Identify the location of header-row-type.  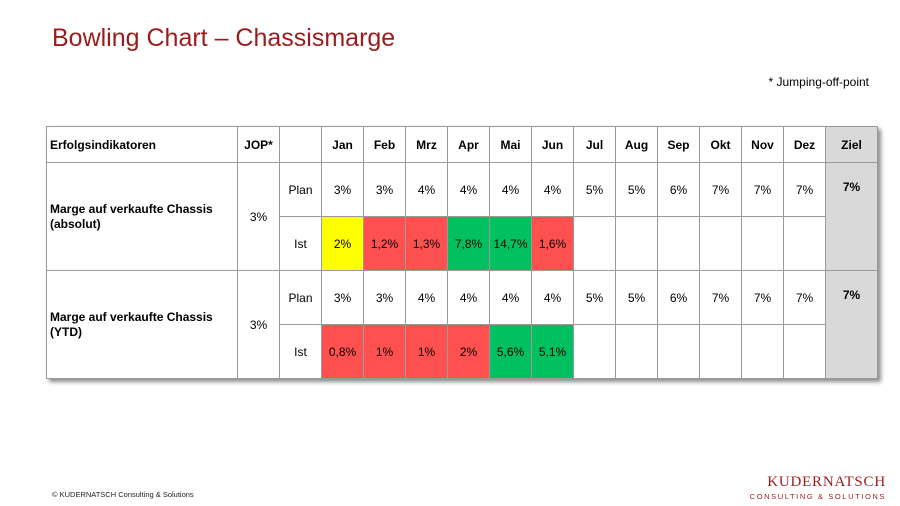
(300, 144).